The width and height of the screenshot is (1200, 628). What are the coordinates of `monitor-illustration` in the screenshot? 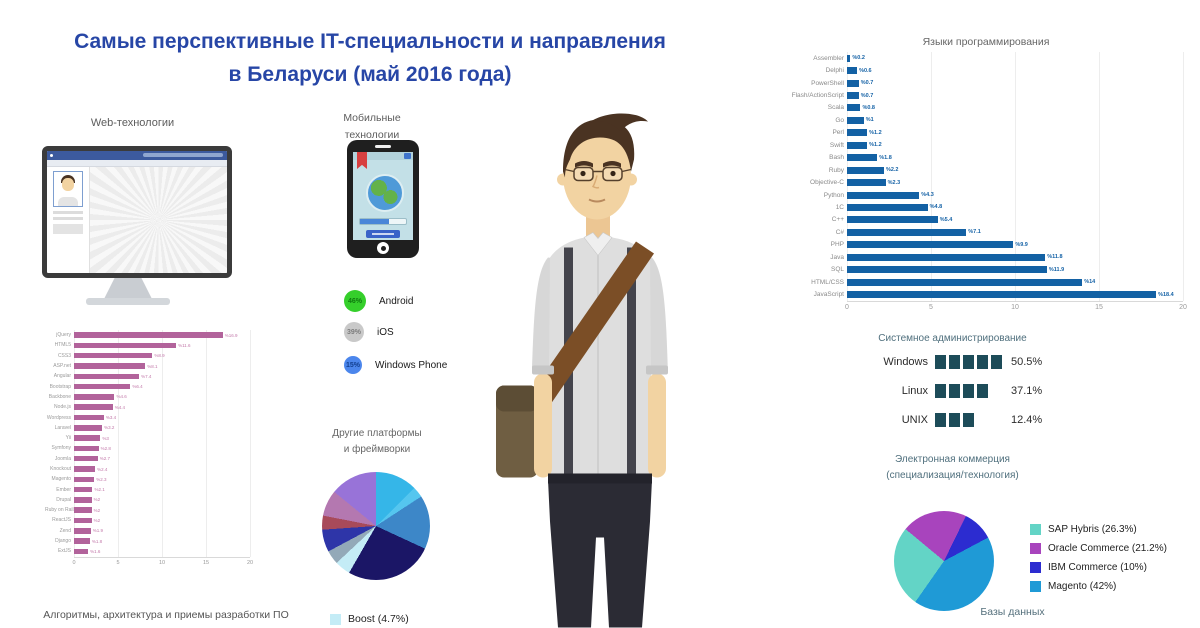 It's located at (137, 212).